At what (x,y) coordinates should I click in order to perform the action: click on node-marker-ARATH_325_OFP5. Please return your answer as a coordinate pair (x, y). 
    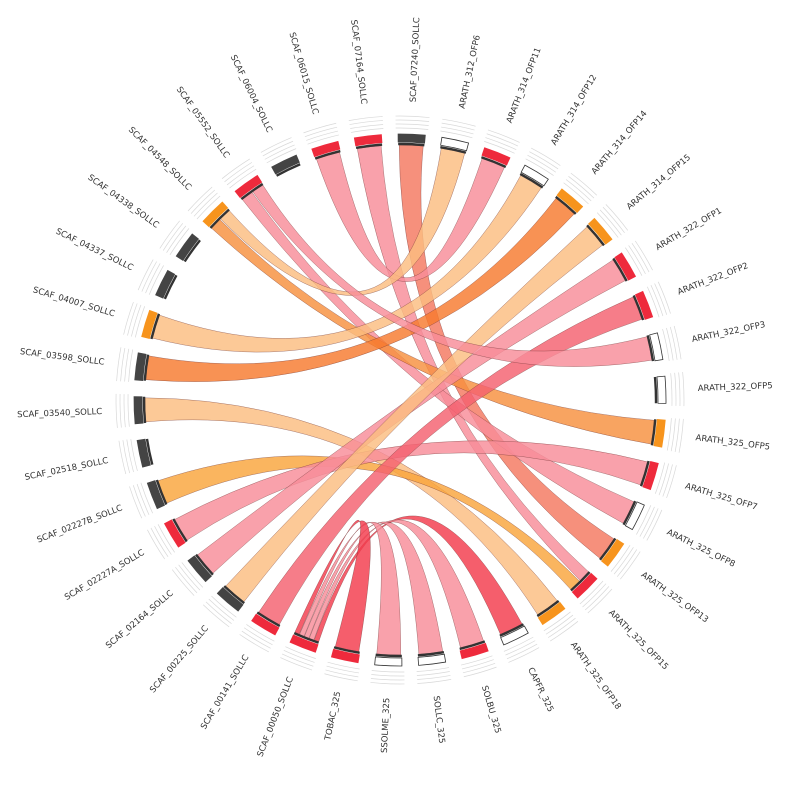
    Looking at the image, I should click on (659, 433).